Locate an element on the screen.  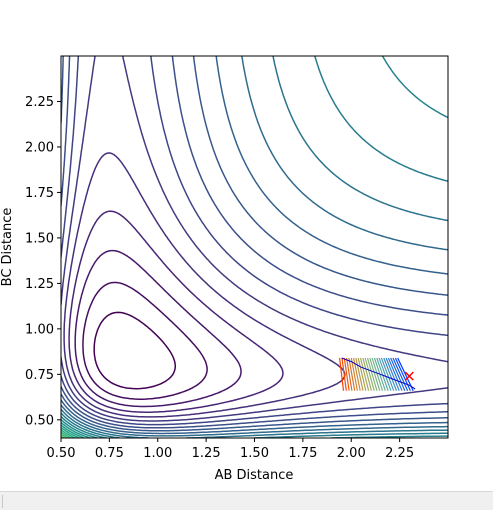
x-tick-label: 0.75 is located at coordinates (109, 453).